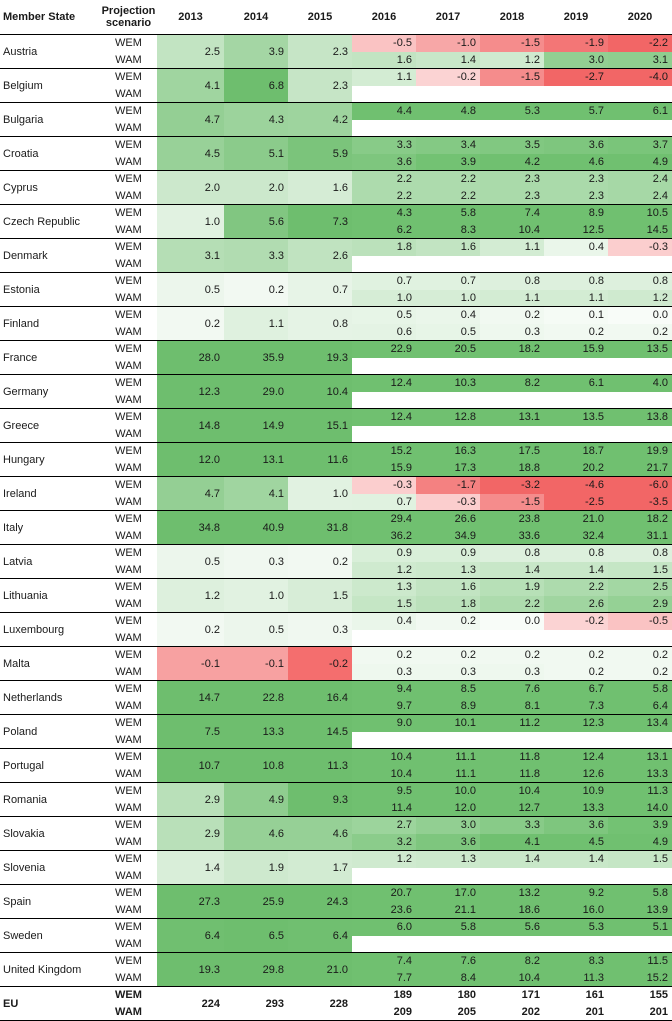 This screenshot has height=1021, width=672. I want to click on wem-value-2018: 1.9, so click(512, 587).